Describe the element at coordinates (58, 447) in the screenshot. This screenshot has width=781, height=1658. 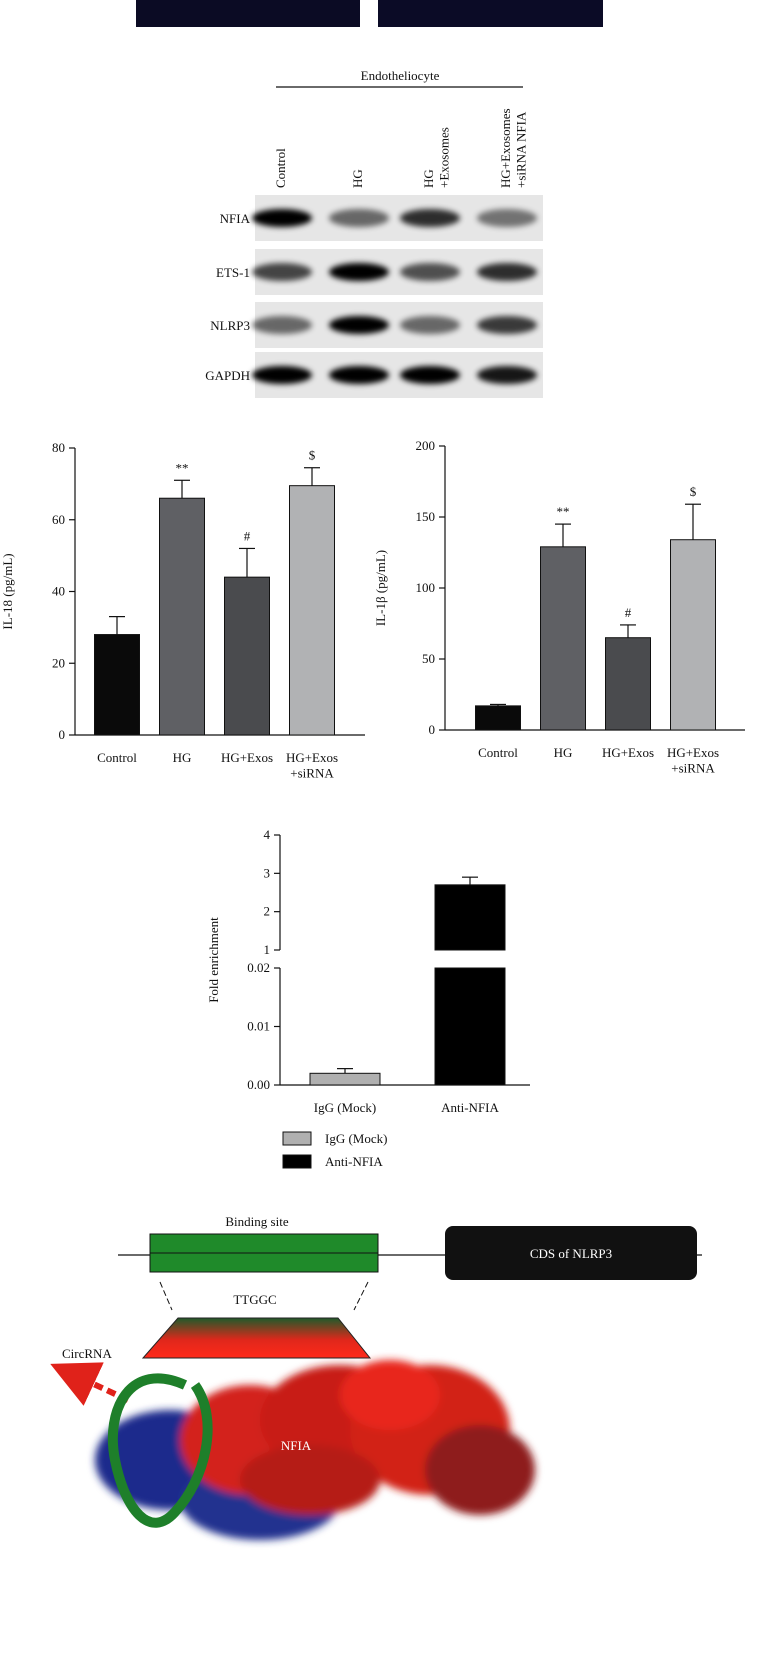
I see `y-tick-label: 80` at that location.